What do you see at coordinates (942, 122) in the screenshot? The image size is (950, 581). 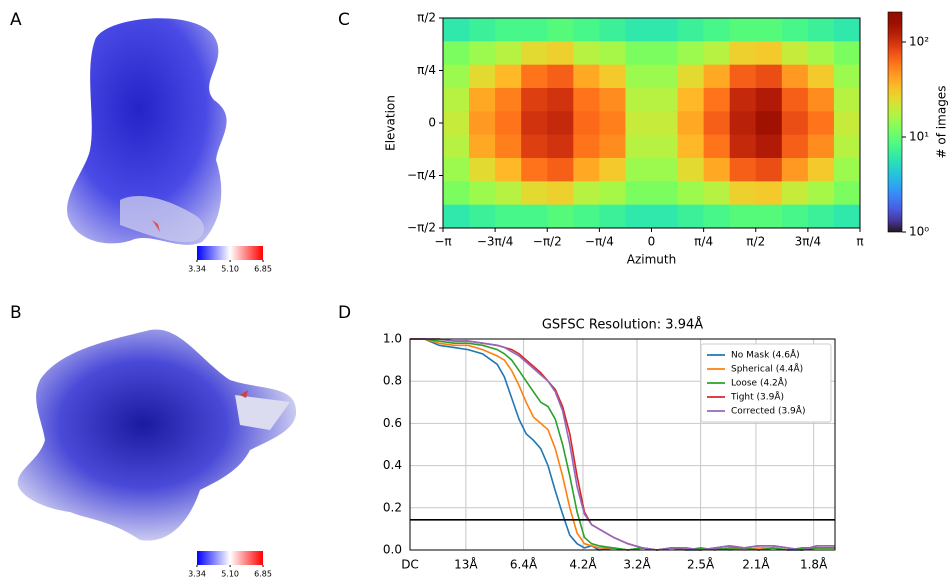 I see `colorbar-label: # of images` at bounding box center [942, 122].